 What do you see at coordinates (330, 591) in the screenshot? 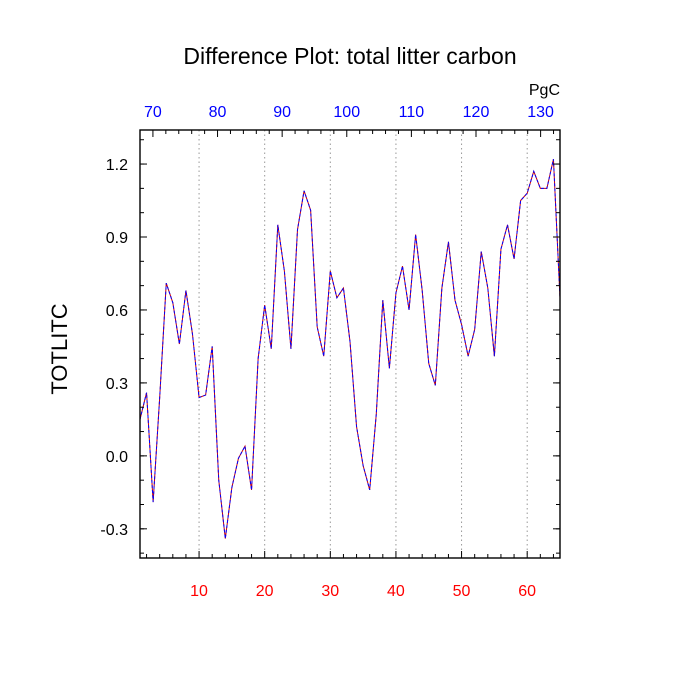
I see `x-tick-label-bottom: 30` at bounding box center [330, 591].